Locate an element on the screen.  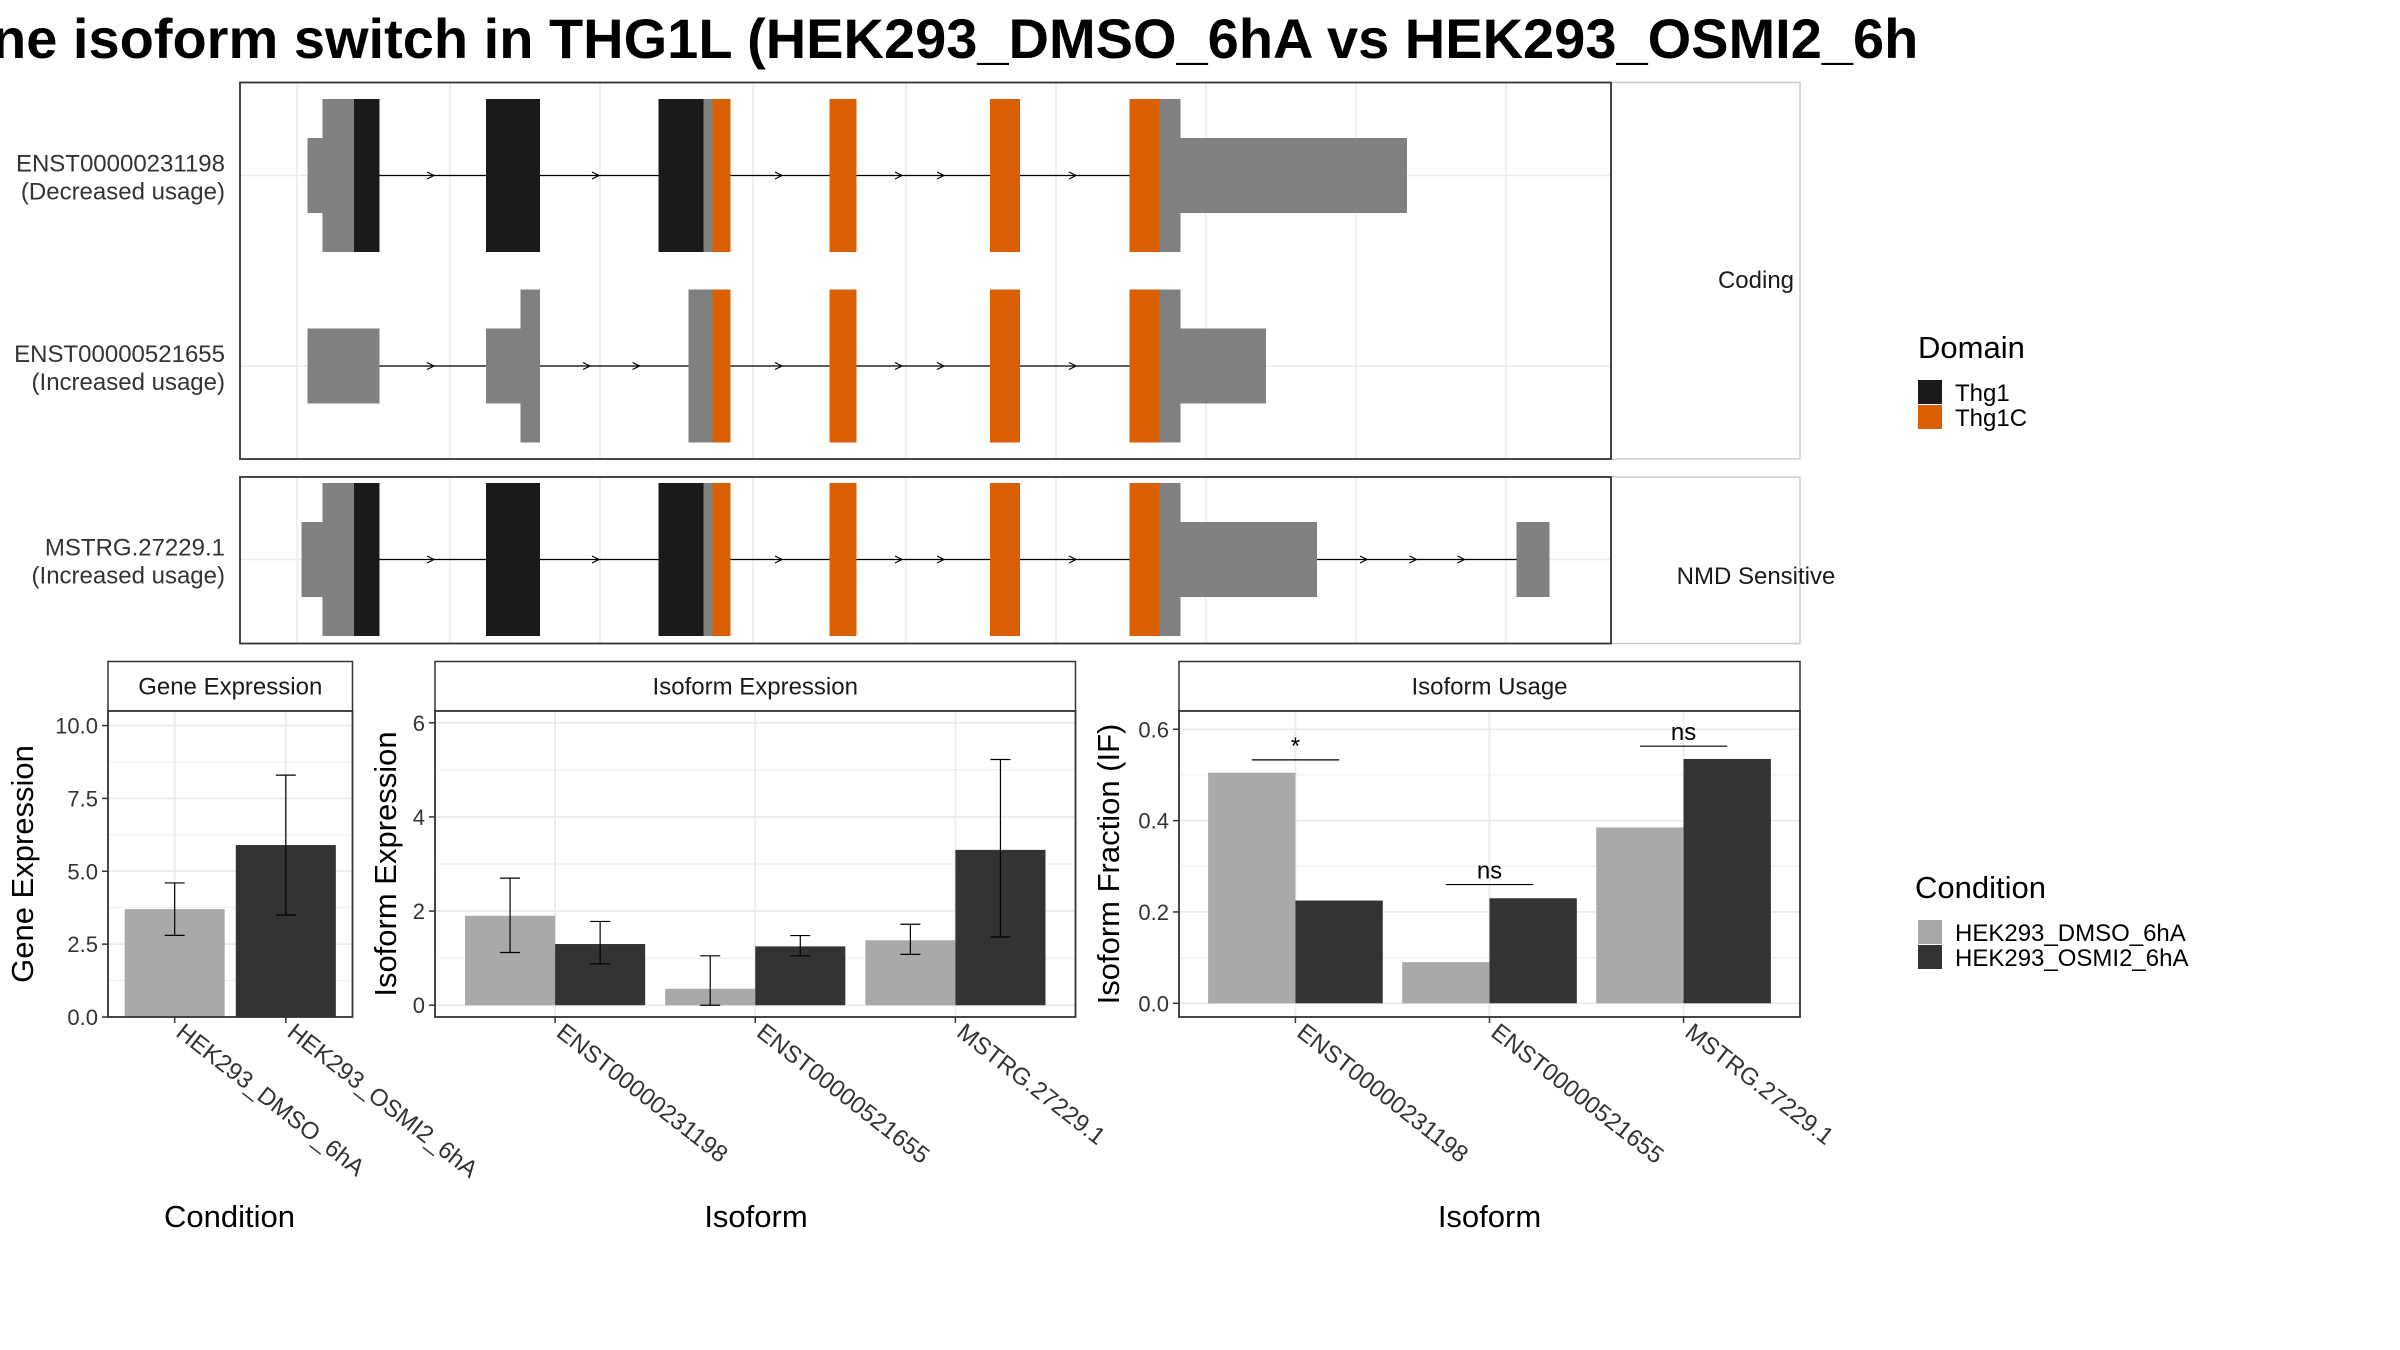
bar-ENST00000231198-HEK293_DMSO_6hA is located at coordinates (1252, 888).